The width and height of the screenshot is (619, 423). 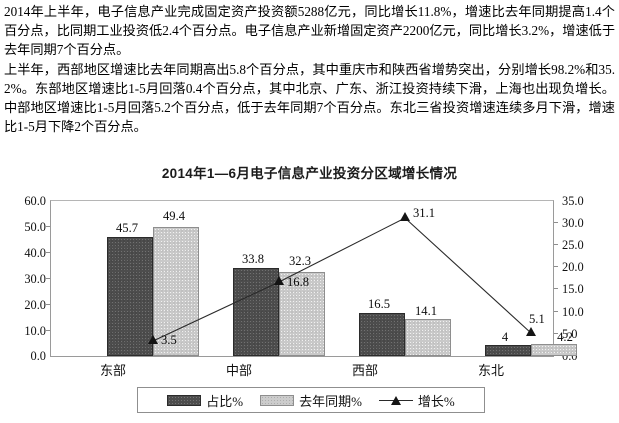 What do you see at coordinates (416, 400) in the screenshot?
I see `legend-item-growth: 增长%` at bounding box center [416, 400].